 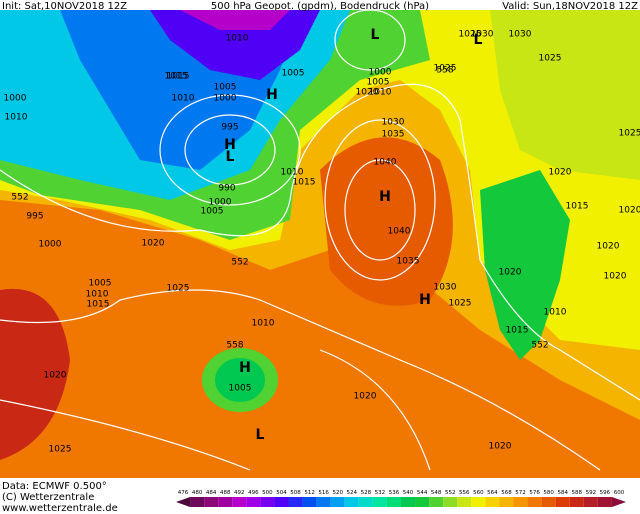 What do you see at coordinates (253, 493) in the screenshot?
I see `colorbar-label: 496` at bounding box center [253, 493].